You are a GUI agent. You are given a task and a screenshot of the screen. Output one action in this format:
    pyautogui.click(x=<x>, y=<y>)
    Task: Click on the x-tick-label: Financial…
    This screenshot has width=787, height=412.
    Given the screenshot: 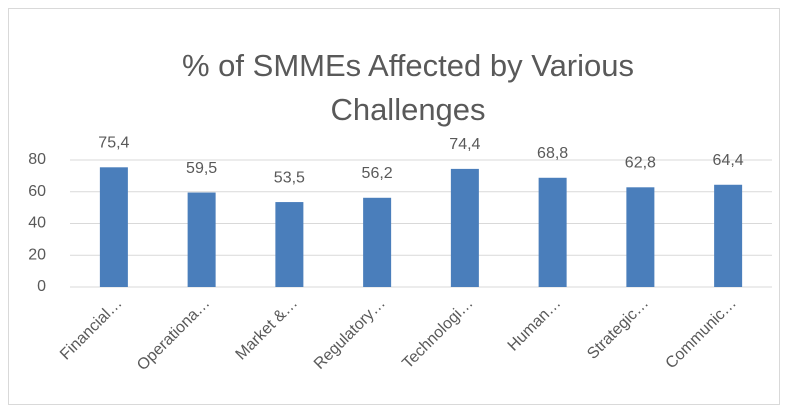 What is the action you would take?
    pyautogui.click(x=91, y=329)
    